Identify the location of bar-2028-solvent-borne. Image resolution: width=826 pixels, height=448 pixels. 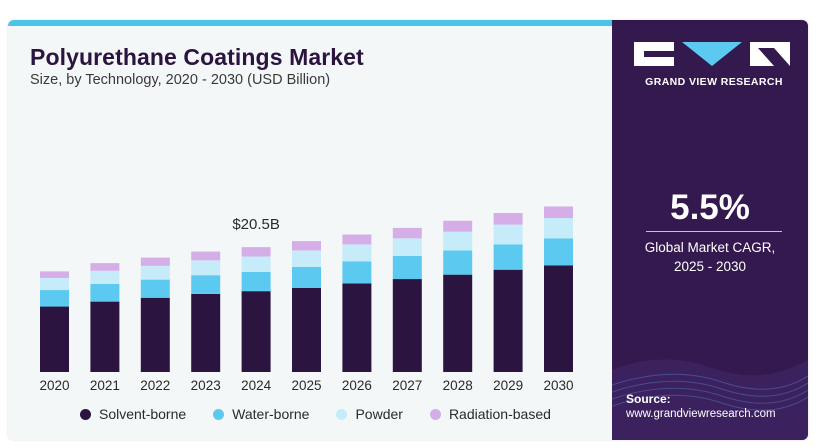
(458, 323).